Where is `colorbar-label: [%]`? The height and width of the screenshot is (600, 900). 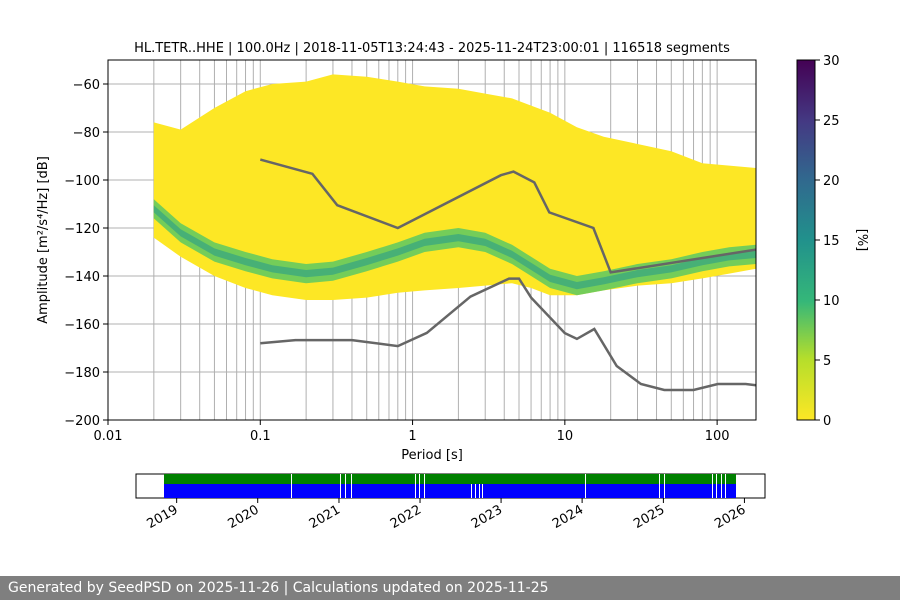
colorbar-label: [%] is located at coordinates (861, 240).